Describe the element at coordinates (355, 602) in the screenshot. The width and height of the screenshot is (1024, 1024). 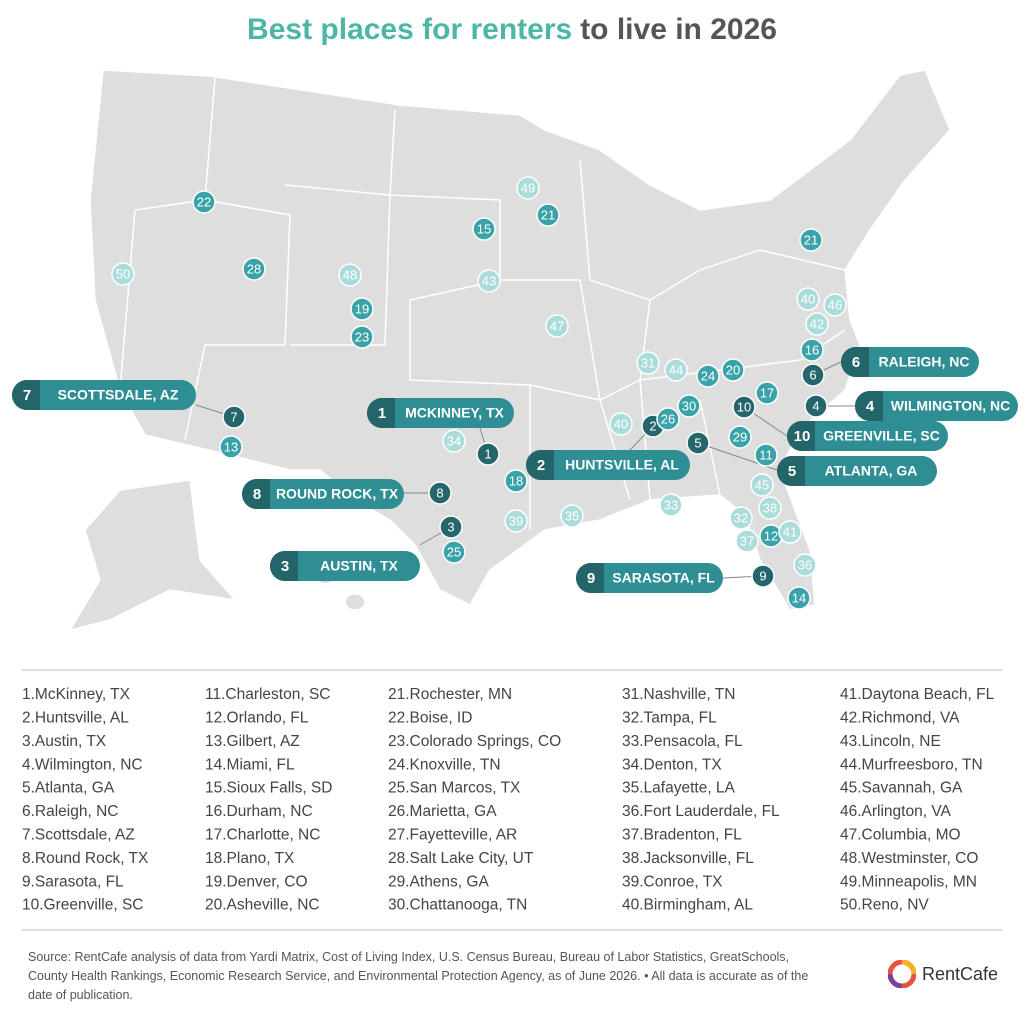
I see `hawaii` at that location.